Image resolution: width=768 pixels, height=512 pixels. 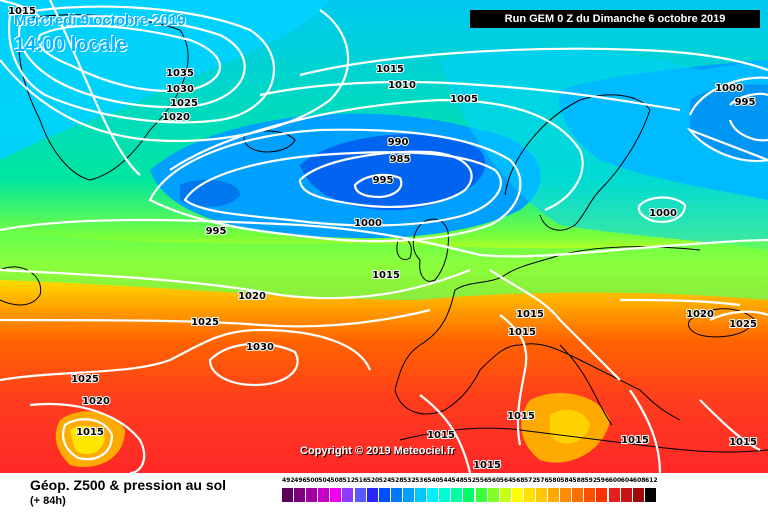 I want to click on legend-value: 544, so click(x=445, y=480).